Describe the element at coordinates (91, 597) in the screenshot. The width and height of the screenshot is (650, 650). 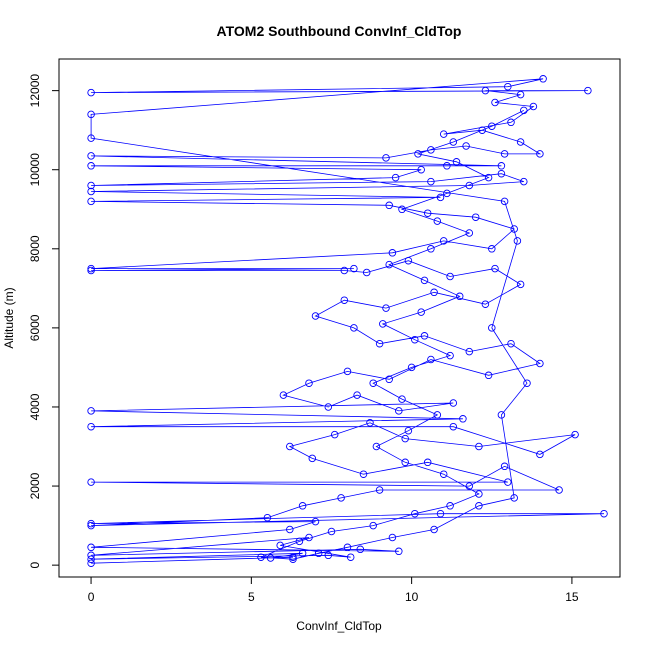
I see `x-tick-label: 0` at that location.